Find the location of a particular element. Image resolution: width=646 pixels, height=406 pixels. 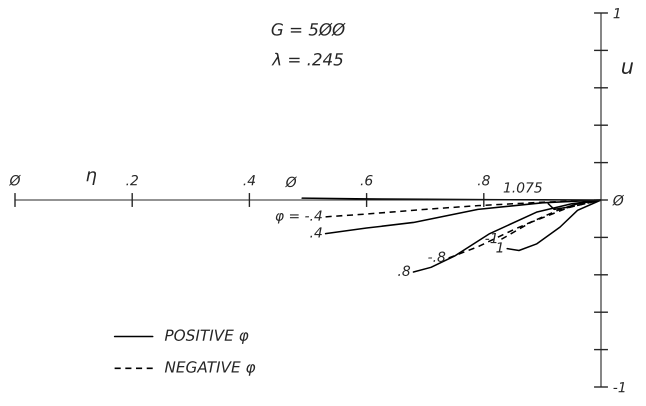

text: λ = .245 is located at coordinates (307, 59).